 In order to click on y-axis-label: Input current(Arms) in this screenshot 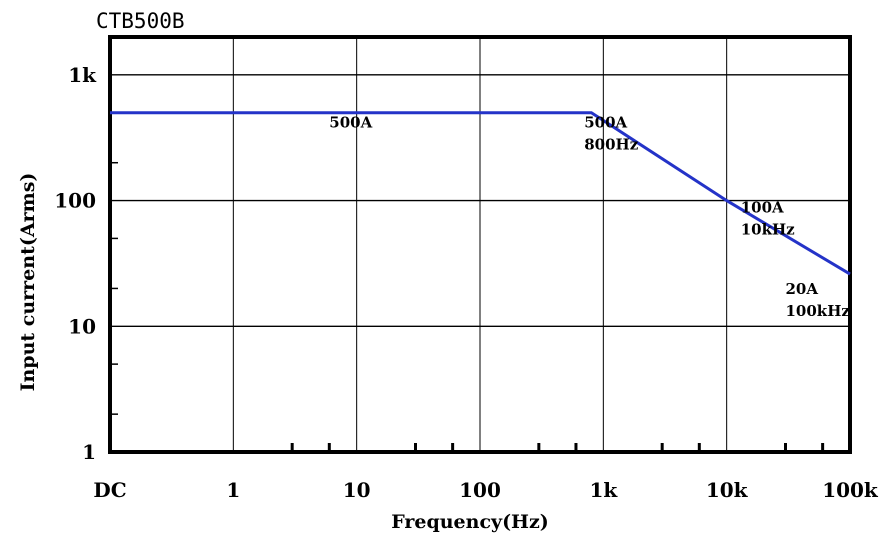, I will do `click(28, 282)`.